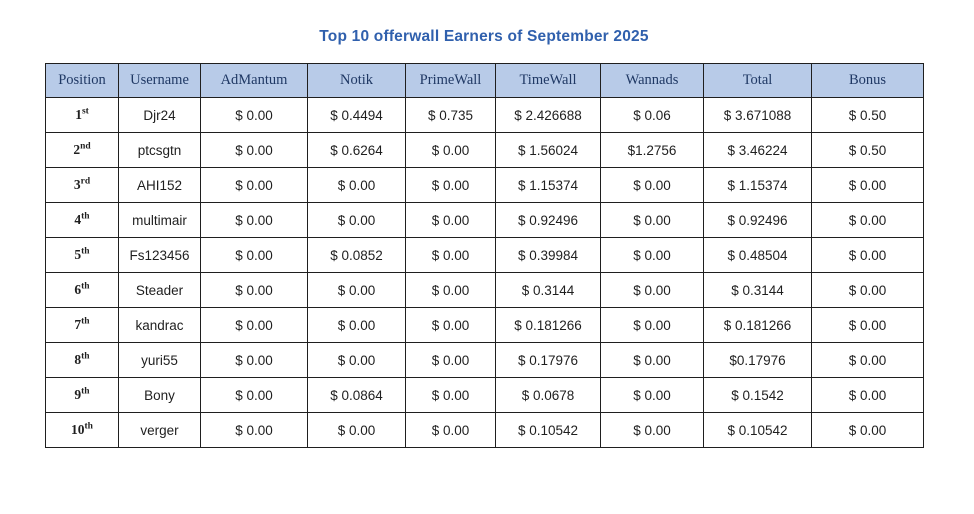 The width and height of the screenshot is (974, 514). I want to click on primewall-cell: $ 0.735, so click(450, 115).